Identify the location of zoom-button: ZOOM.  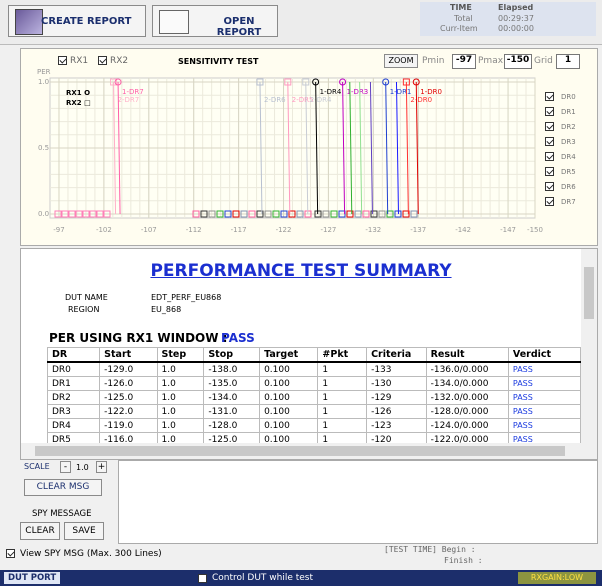
(401, 61).